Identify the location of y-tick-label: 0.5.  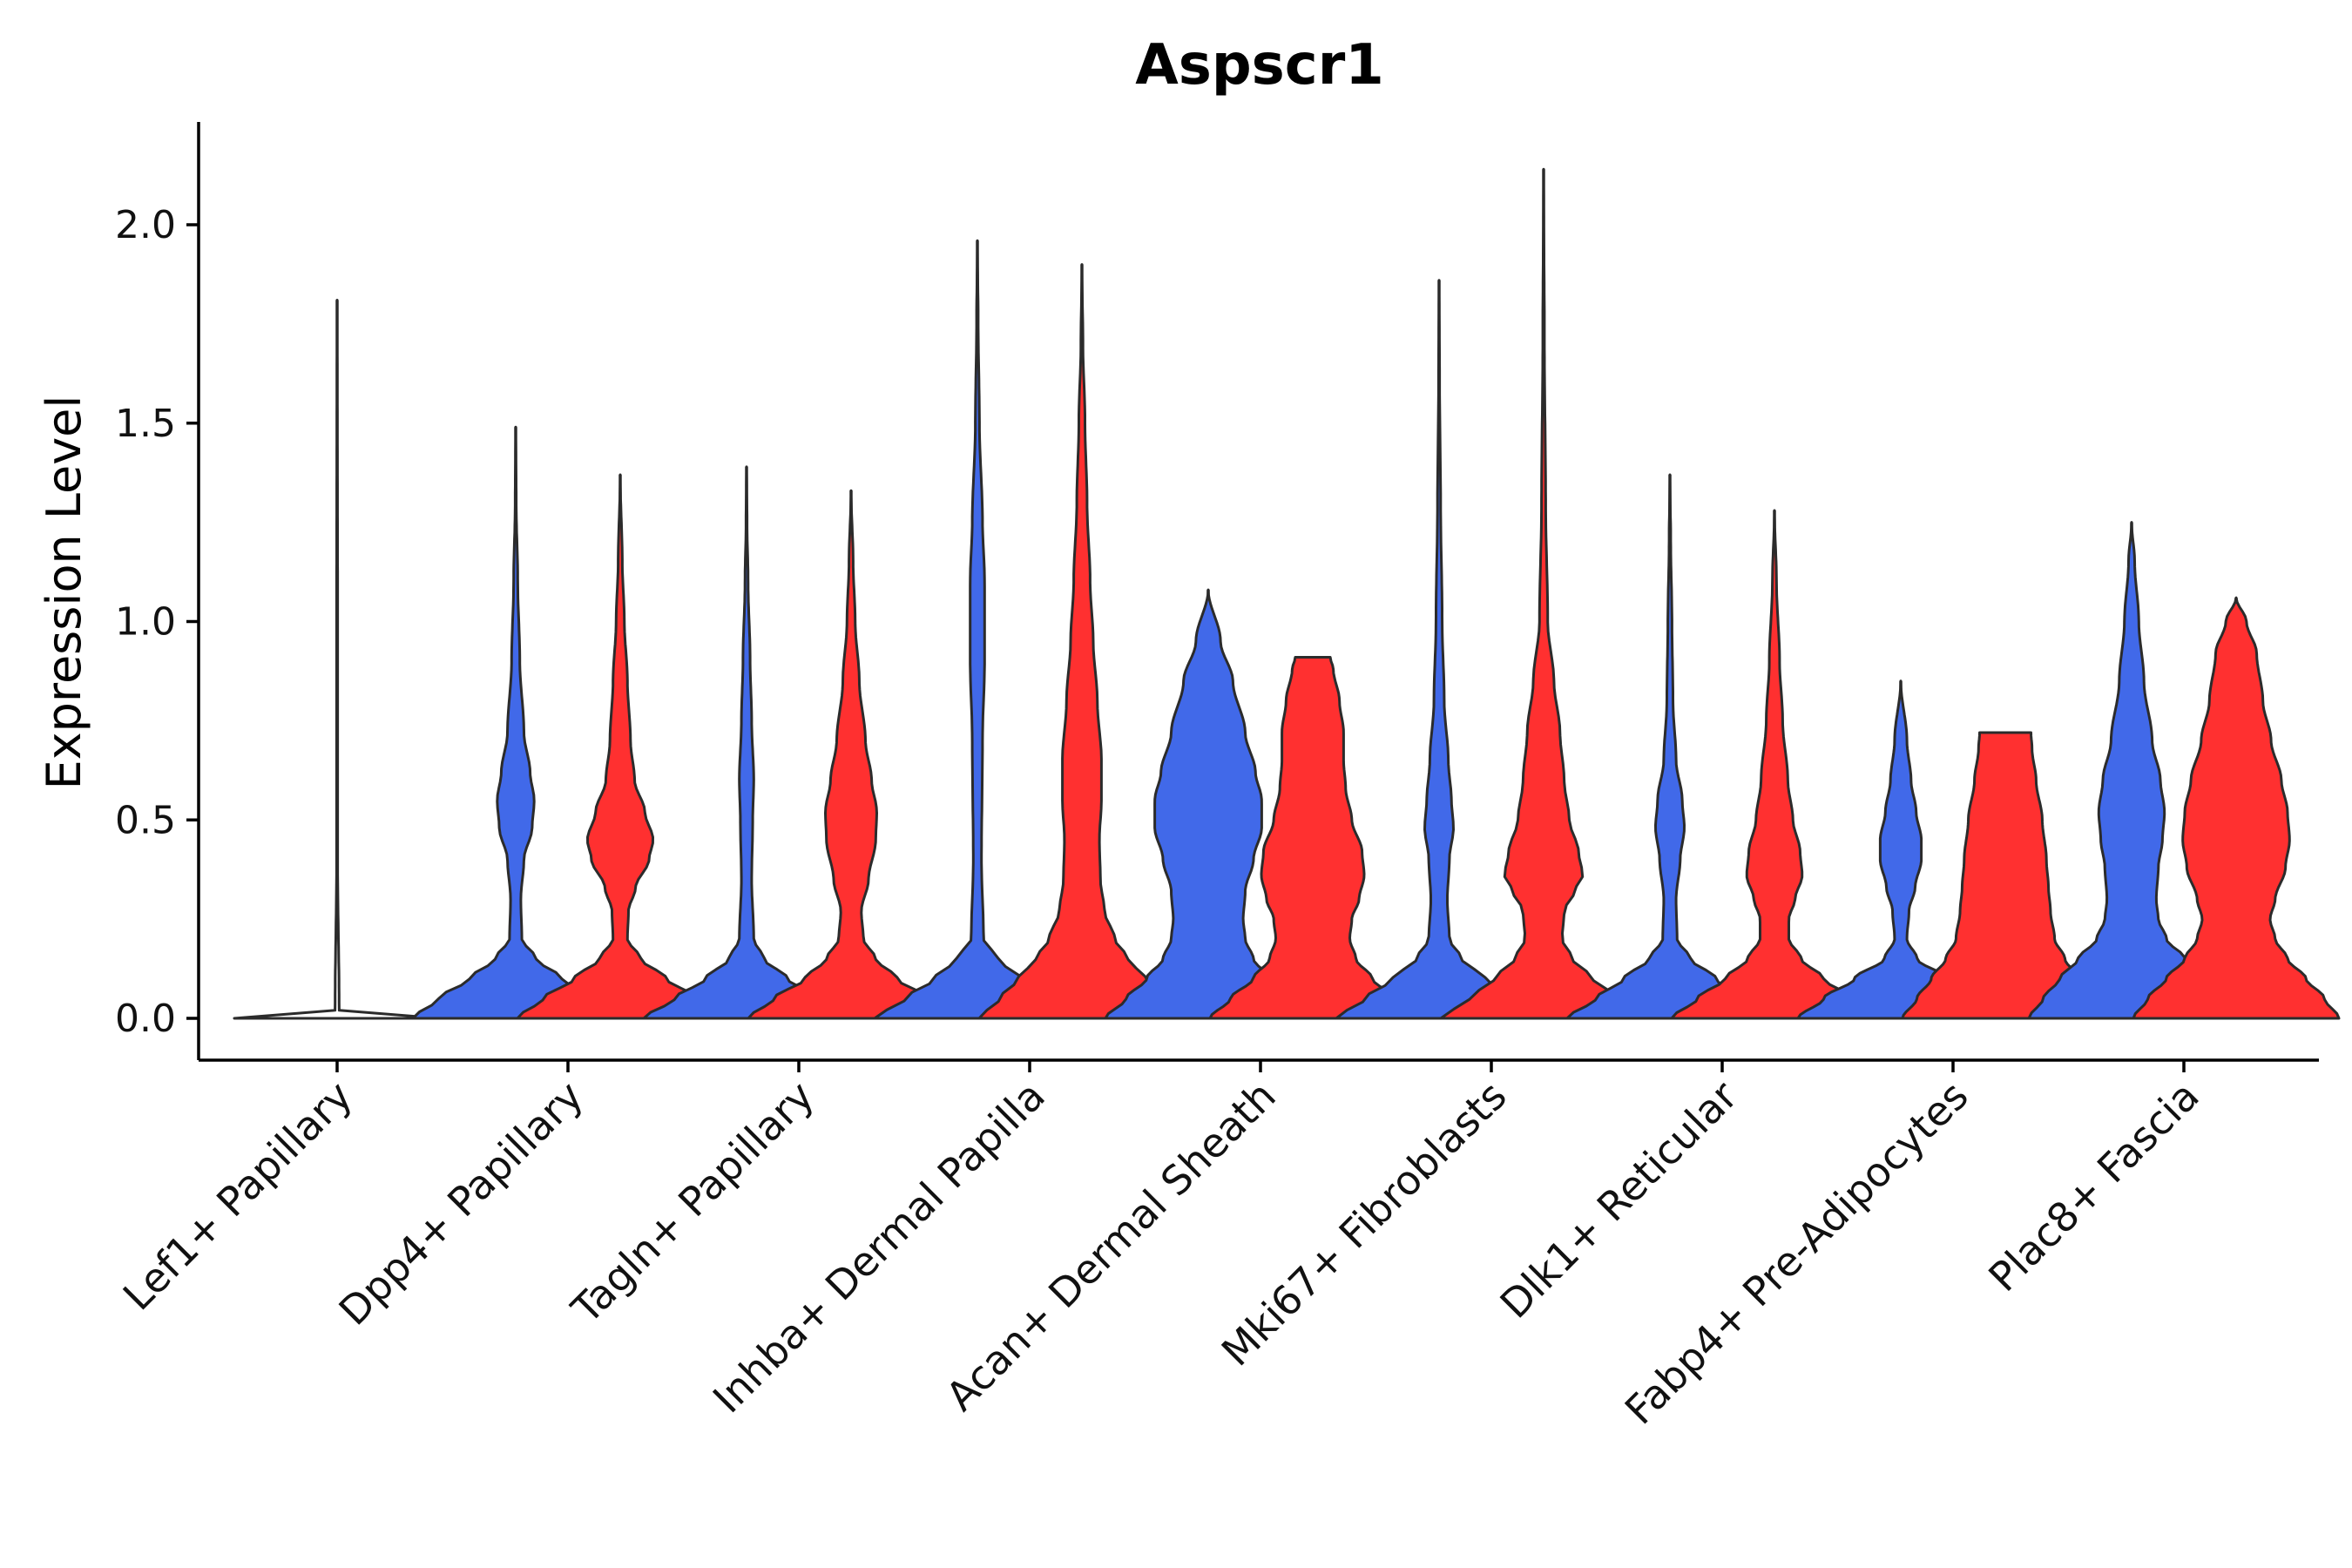
(145, 820).